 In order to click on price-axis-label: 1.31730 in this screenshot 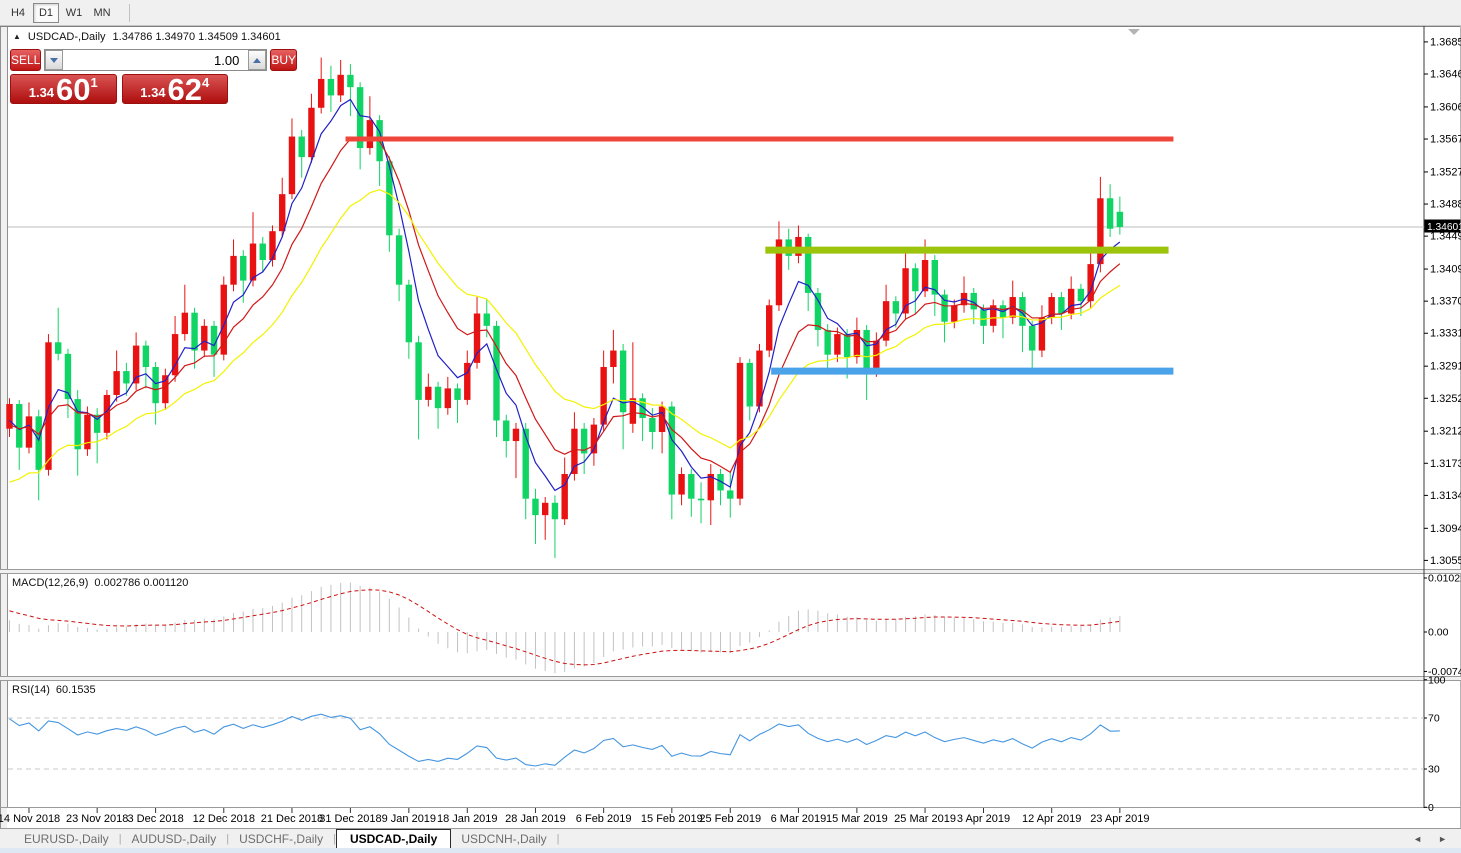, I will do `click(1445, 464)`.